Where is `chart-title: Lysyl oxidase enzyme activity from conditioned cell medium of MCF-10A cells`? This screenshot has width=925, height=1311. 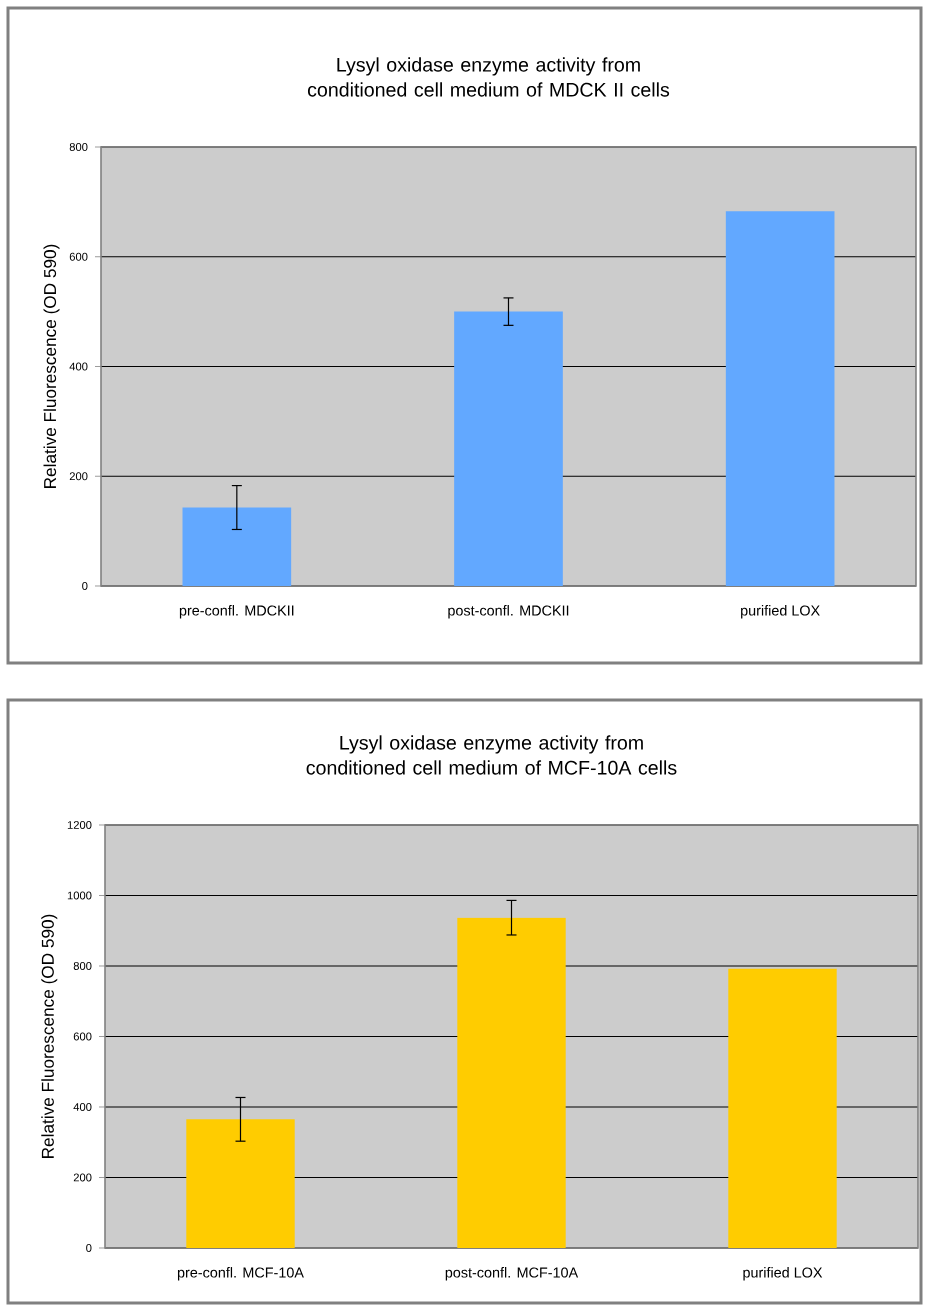 chart-title: Lysyl oxidase enzyme activity from conditioned cell medium of MCF-10A cells is located at coordinates (491, 755).